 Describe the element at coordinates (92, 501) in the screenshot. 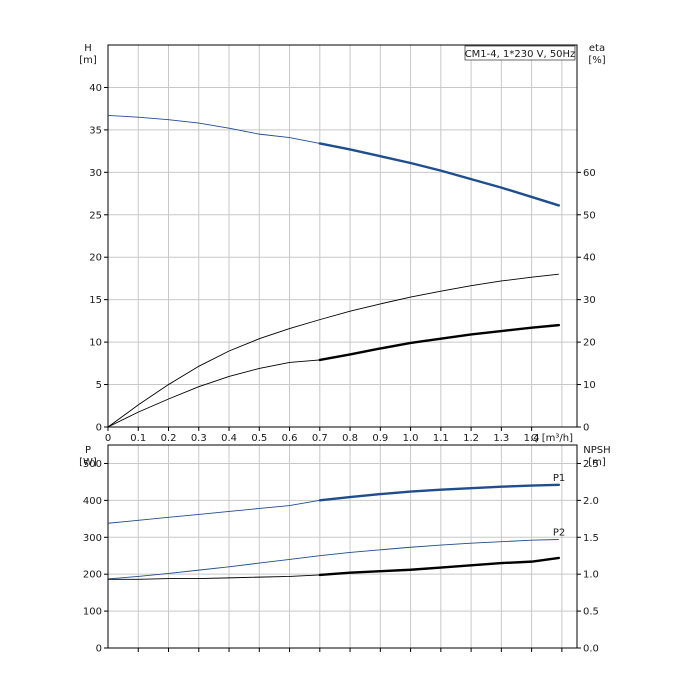

I see `left-tick-label: 400` at that location.